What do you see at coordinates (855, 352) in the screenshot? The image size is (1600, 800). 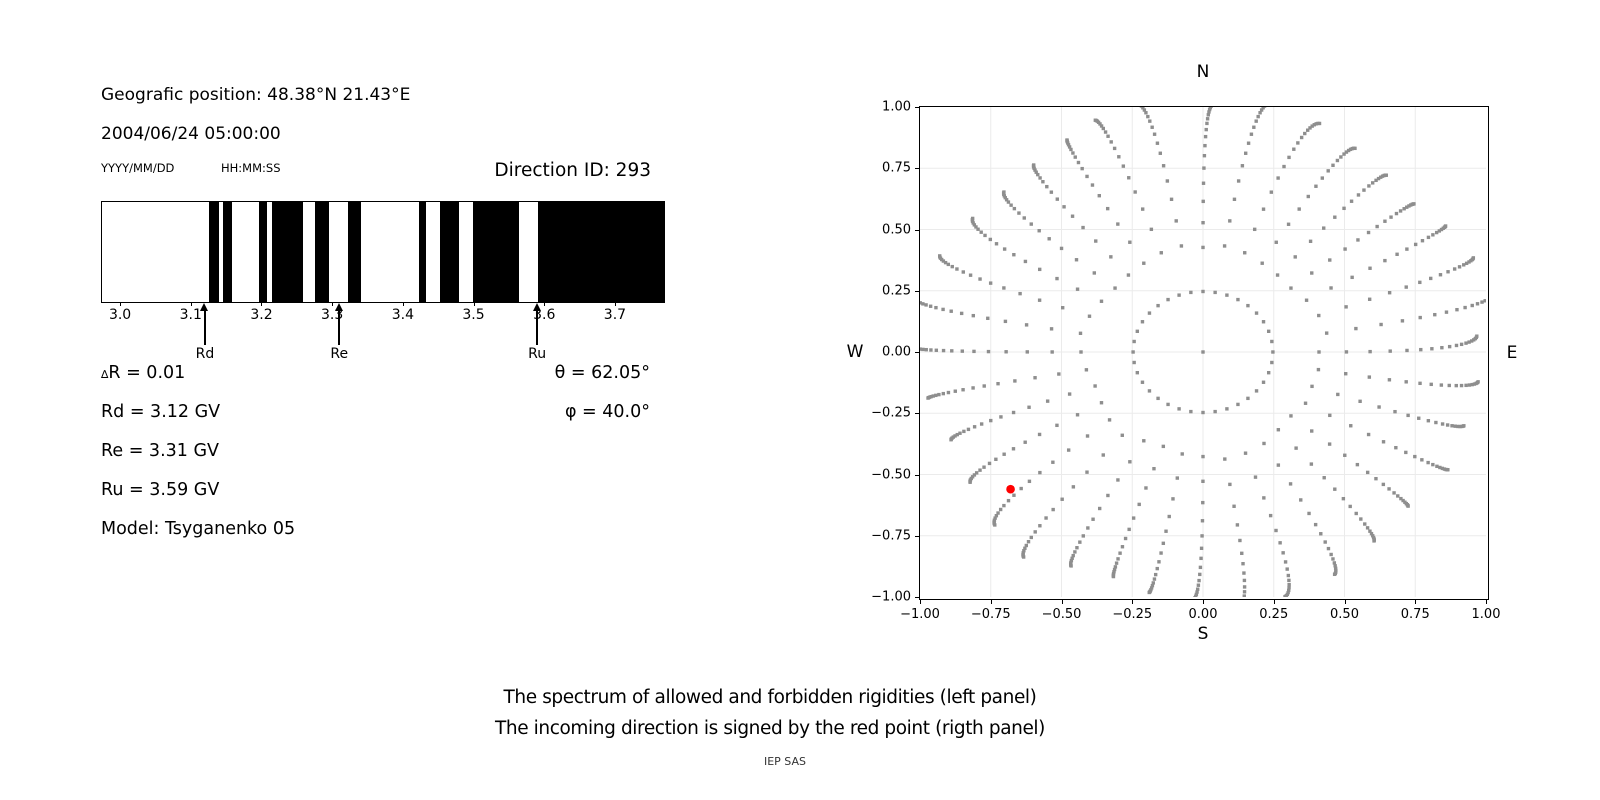 I see `compass-west-label: W` at bounding box center [855, 352].